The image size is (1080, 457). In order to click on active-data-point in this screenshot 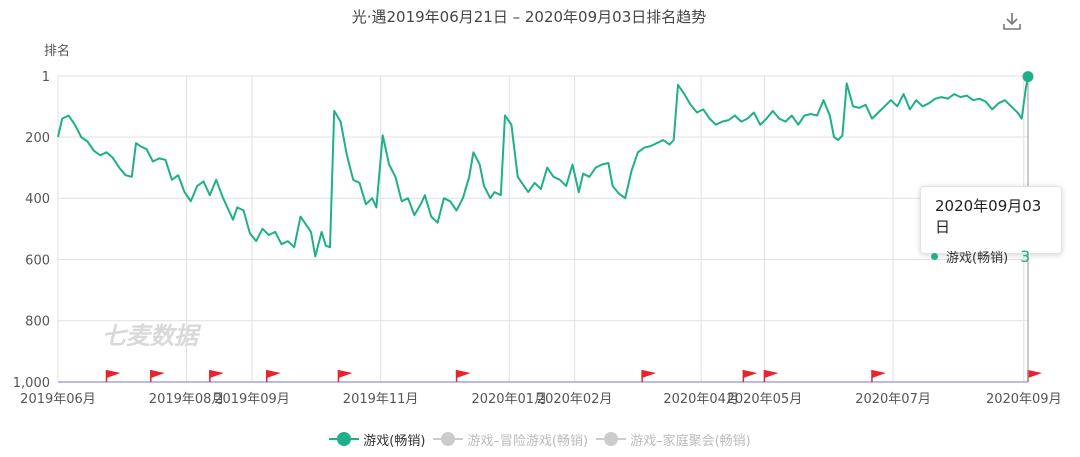, I will do `click(1028, 77)`.